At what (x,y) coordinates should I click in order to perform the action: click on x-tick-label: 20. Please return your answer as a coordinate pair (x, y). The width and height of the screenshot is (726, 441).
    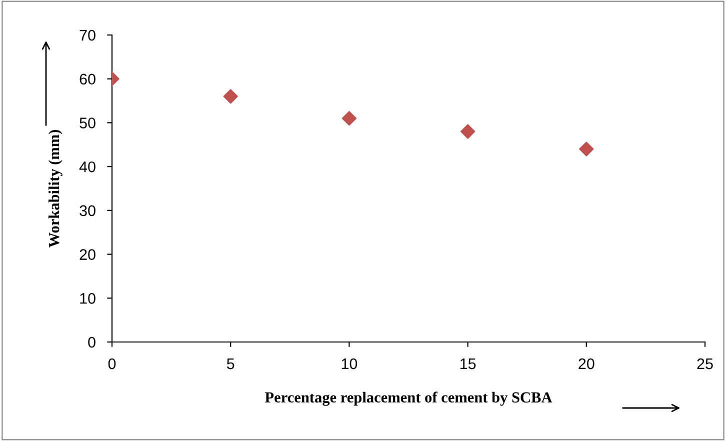
    Looking at the image, I should click on (586, 364).